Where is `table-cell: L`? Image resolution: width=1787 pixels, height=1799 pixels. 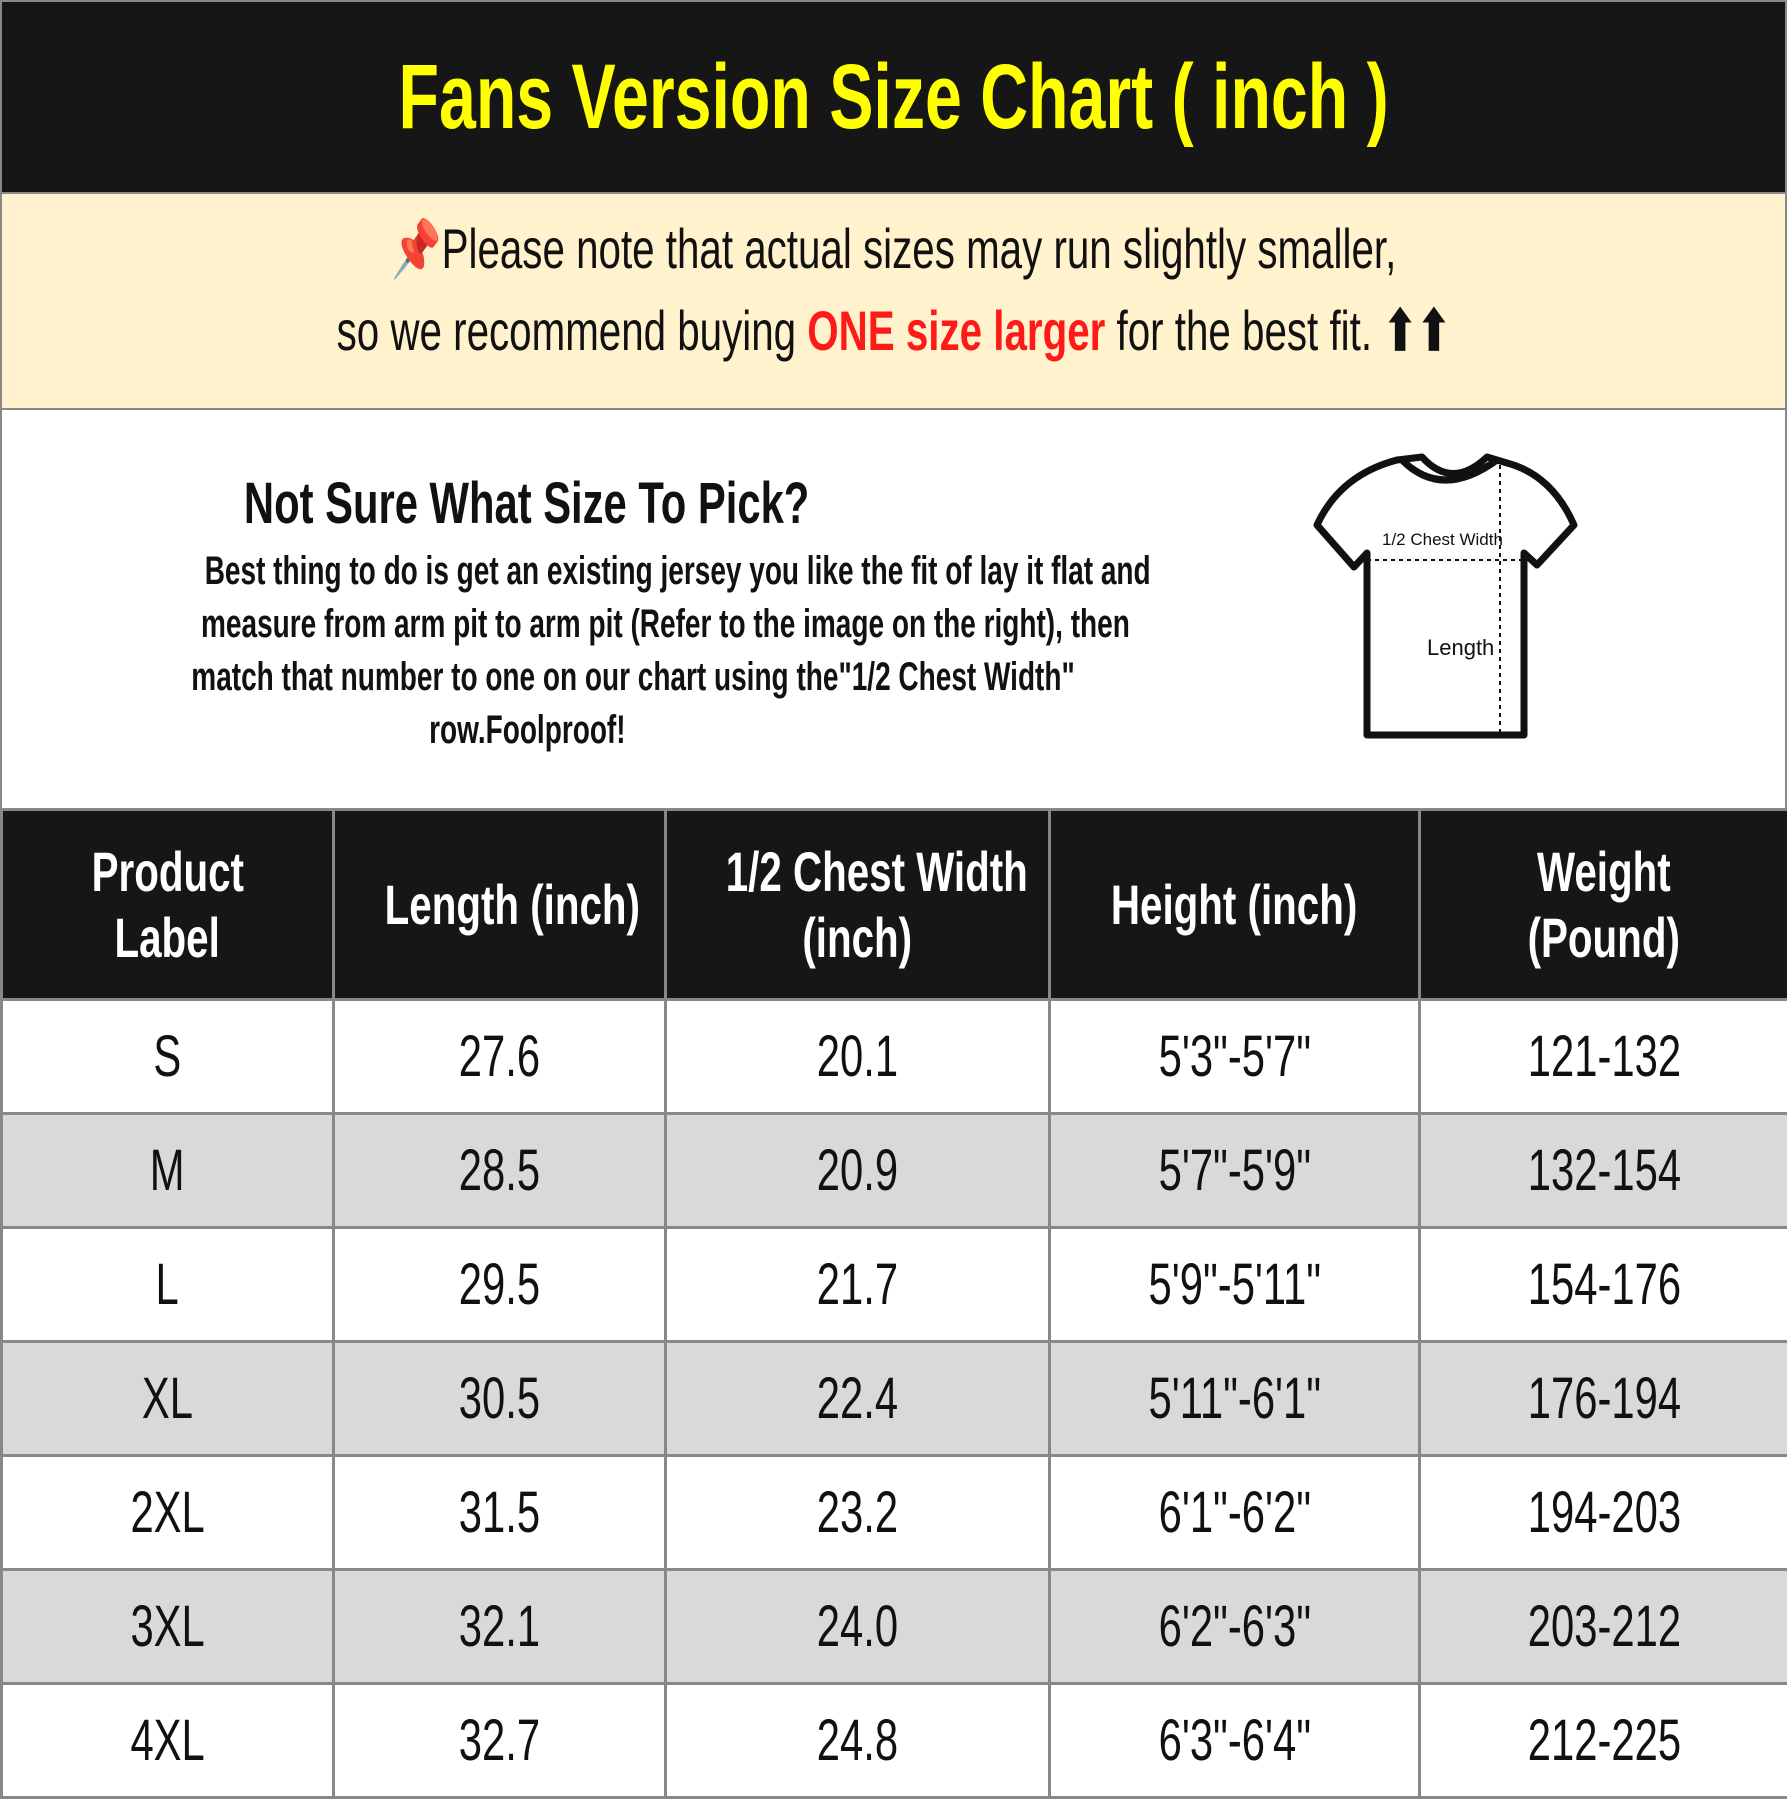 table-cell: L is located at coordinates (168, 1285).